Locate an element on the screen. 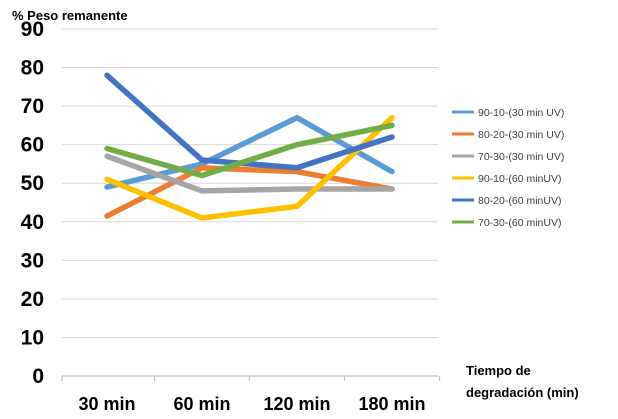 This screenshot has width=618, height=419. legend-item: 70-30-(30 min UV) is located at coordinates (508, 157).